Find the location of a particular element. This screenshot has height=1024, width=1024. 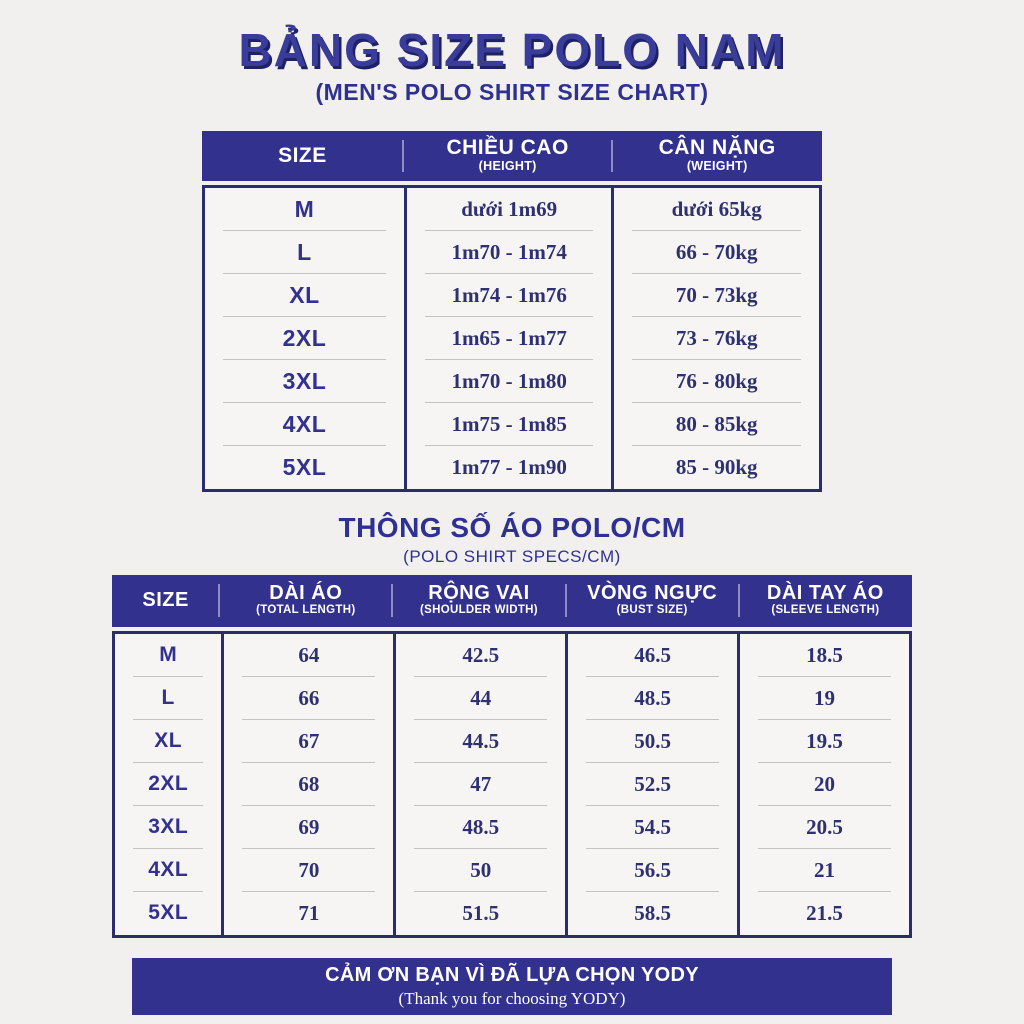

value-cell: 67 is located at coordinates (307, 741).